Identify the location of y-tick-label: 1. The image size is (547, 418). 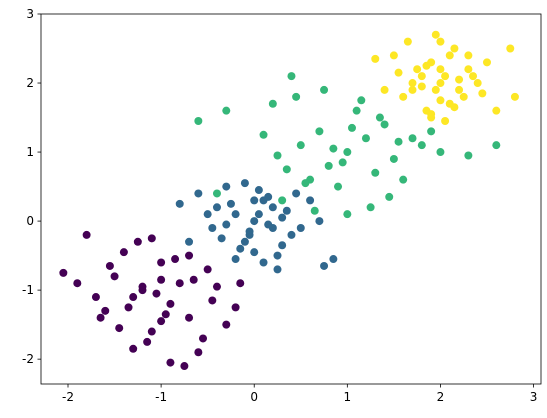
(30, 152).